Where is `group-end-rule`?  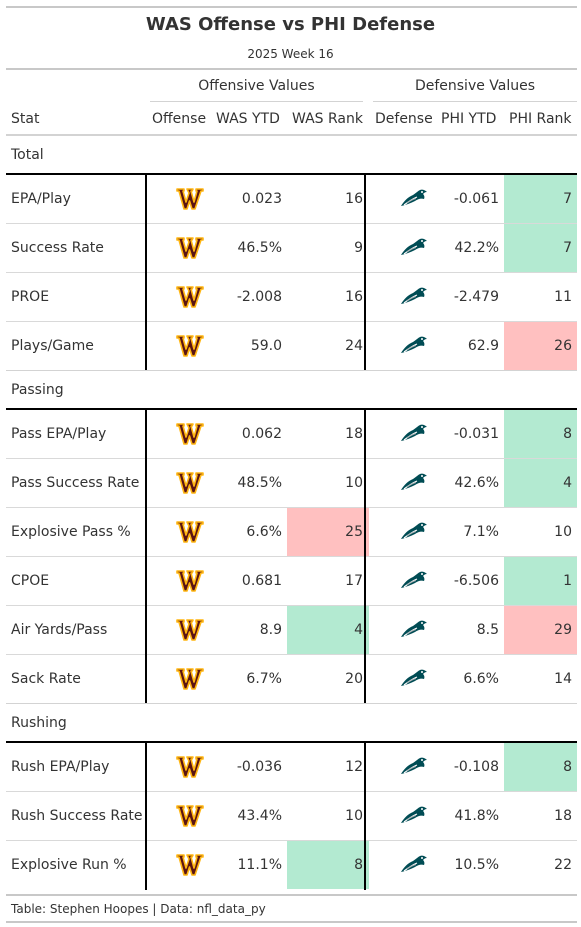 group-end-rule is located at coordinates (291, 370).